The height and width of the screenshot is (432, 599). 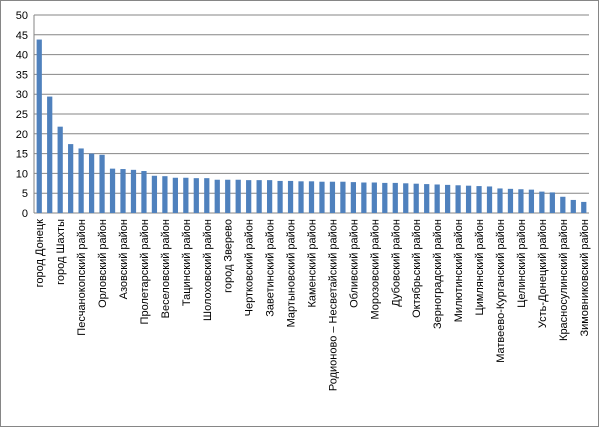 What do you see at coordinates (292, 273) in the screenshot?
I see `x-tick-label: Мартыновский район` at bounding box center [292, 273].